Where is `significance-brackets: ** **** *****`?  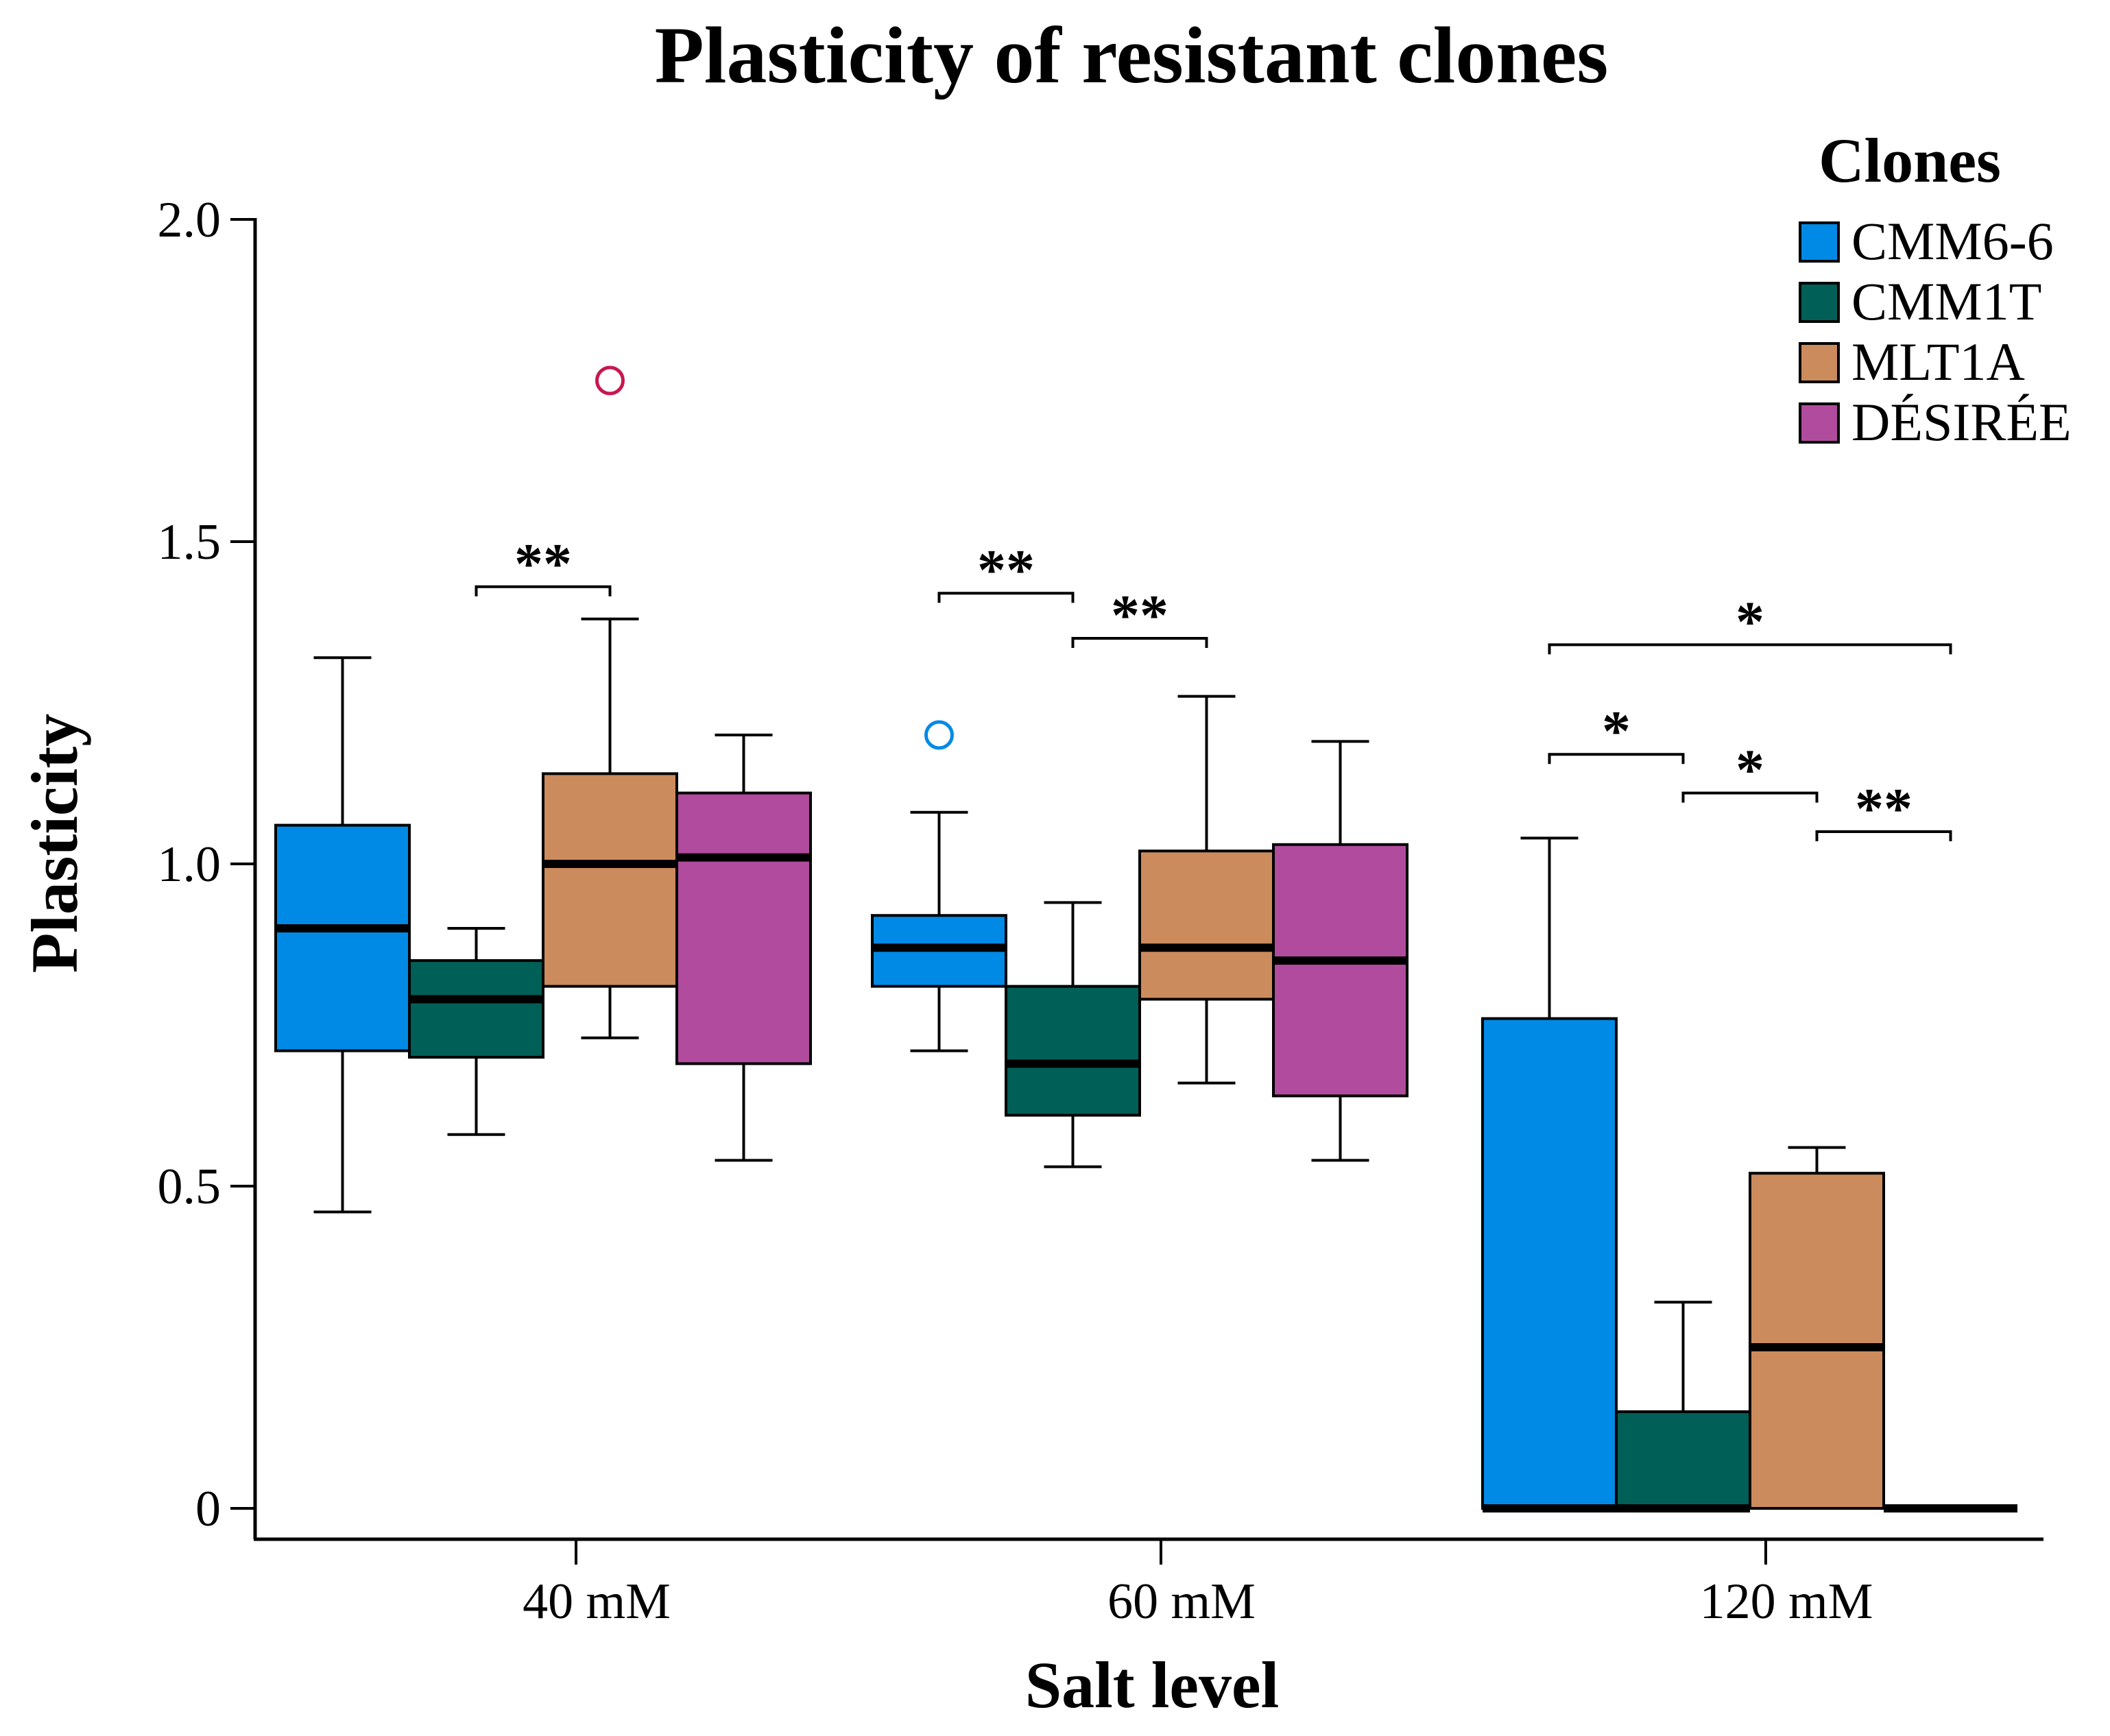 significance-brackets: ** **** ***** is located at coordinates (1213, 687).